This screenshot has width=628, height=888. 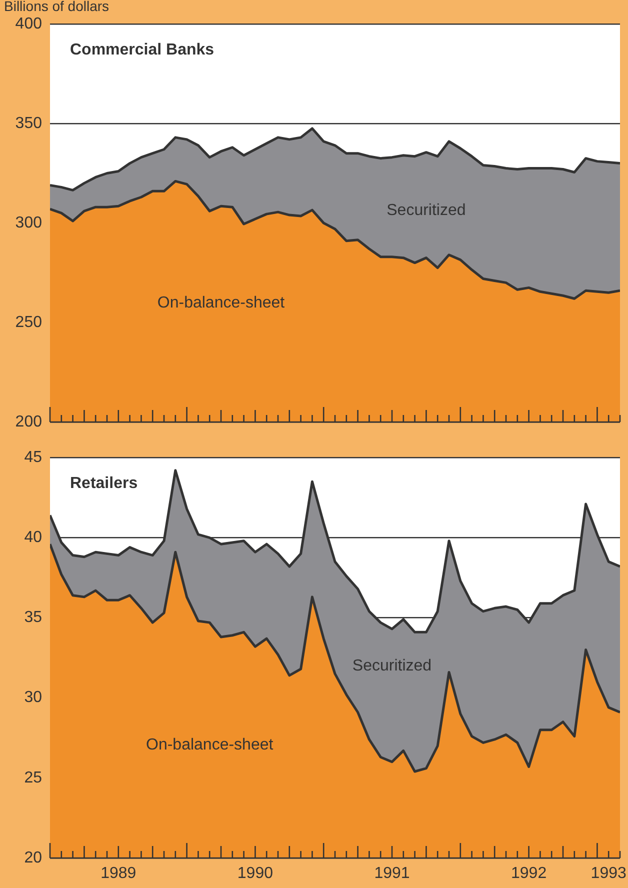 What do you see at coordinates (142, 49) in the screenshot?
I see `text: Commercial Banks` at bounding box center [142, 49].